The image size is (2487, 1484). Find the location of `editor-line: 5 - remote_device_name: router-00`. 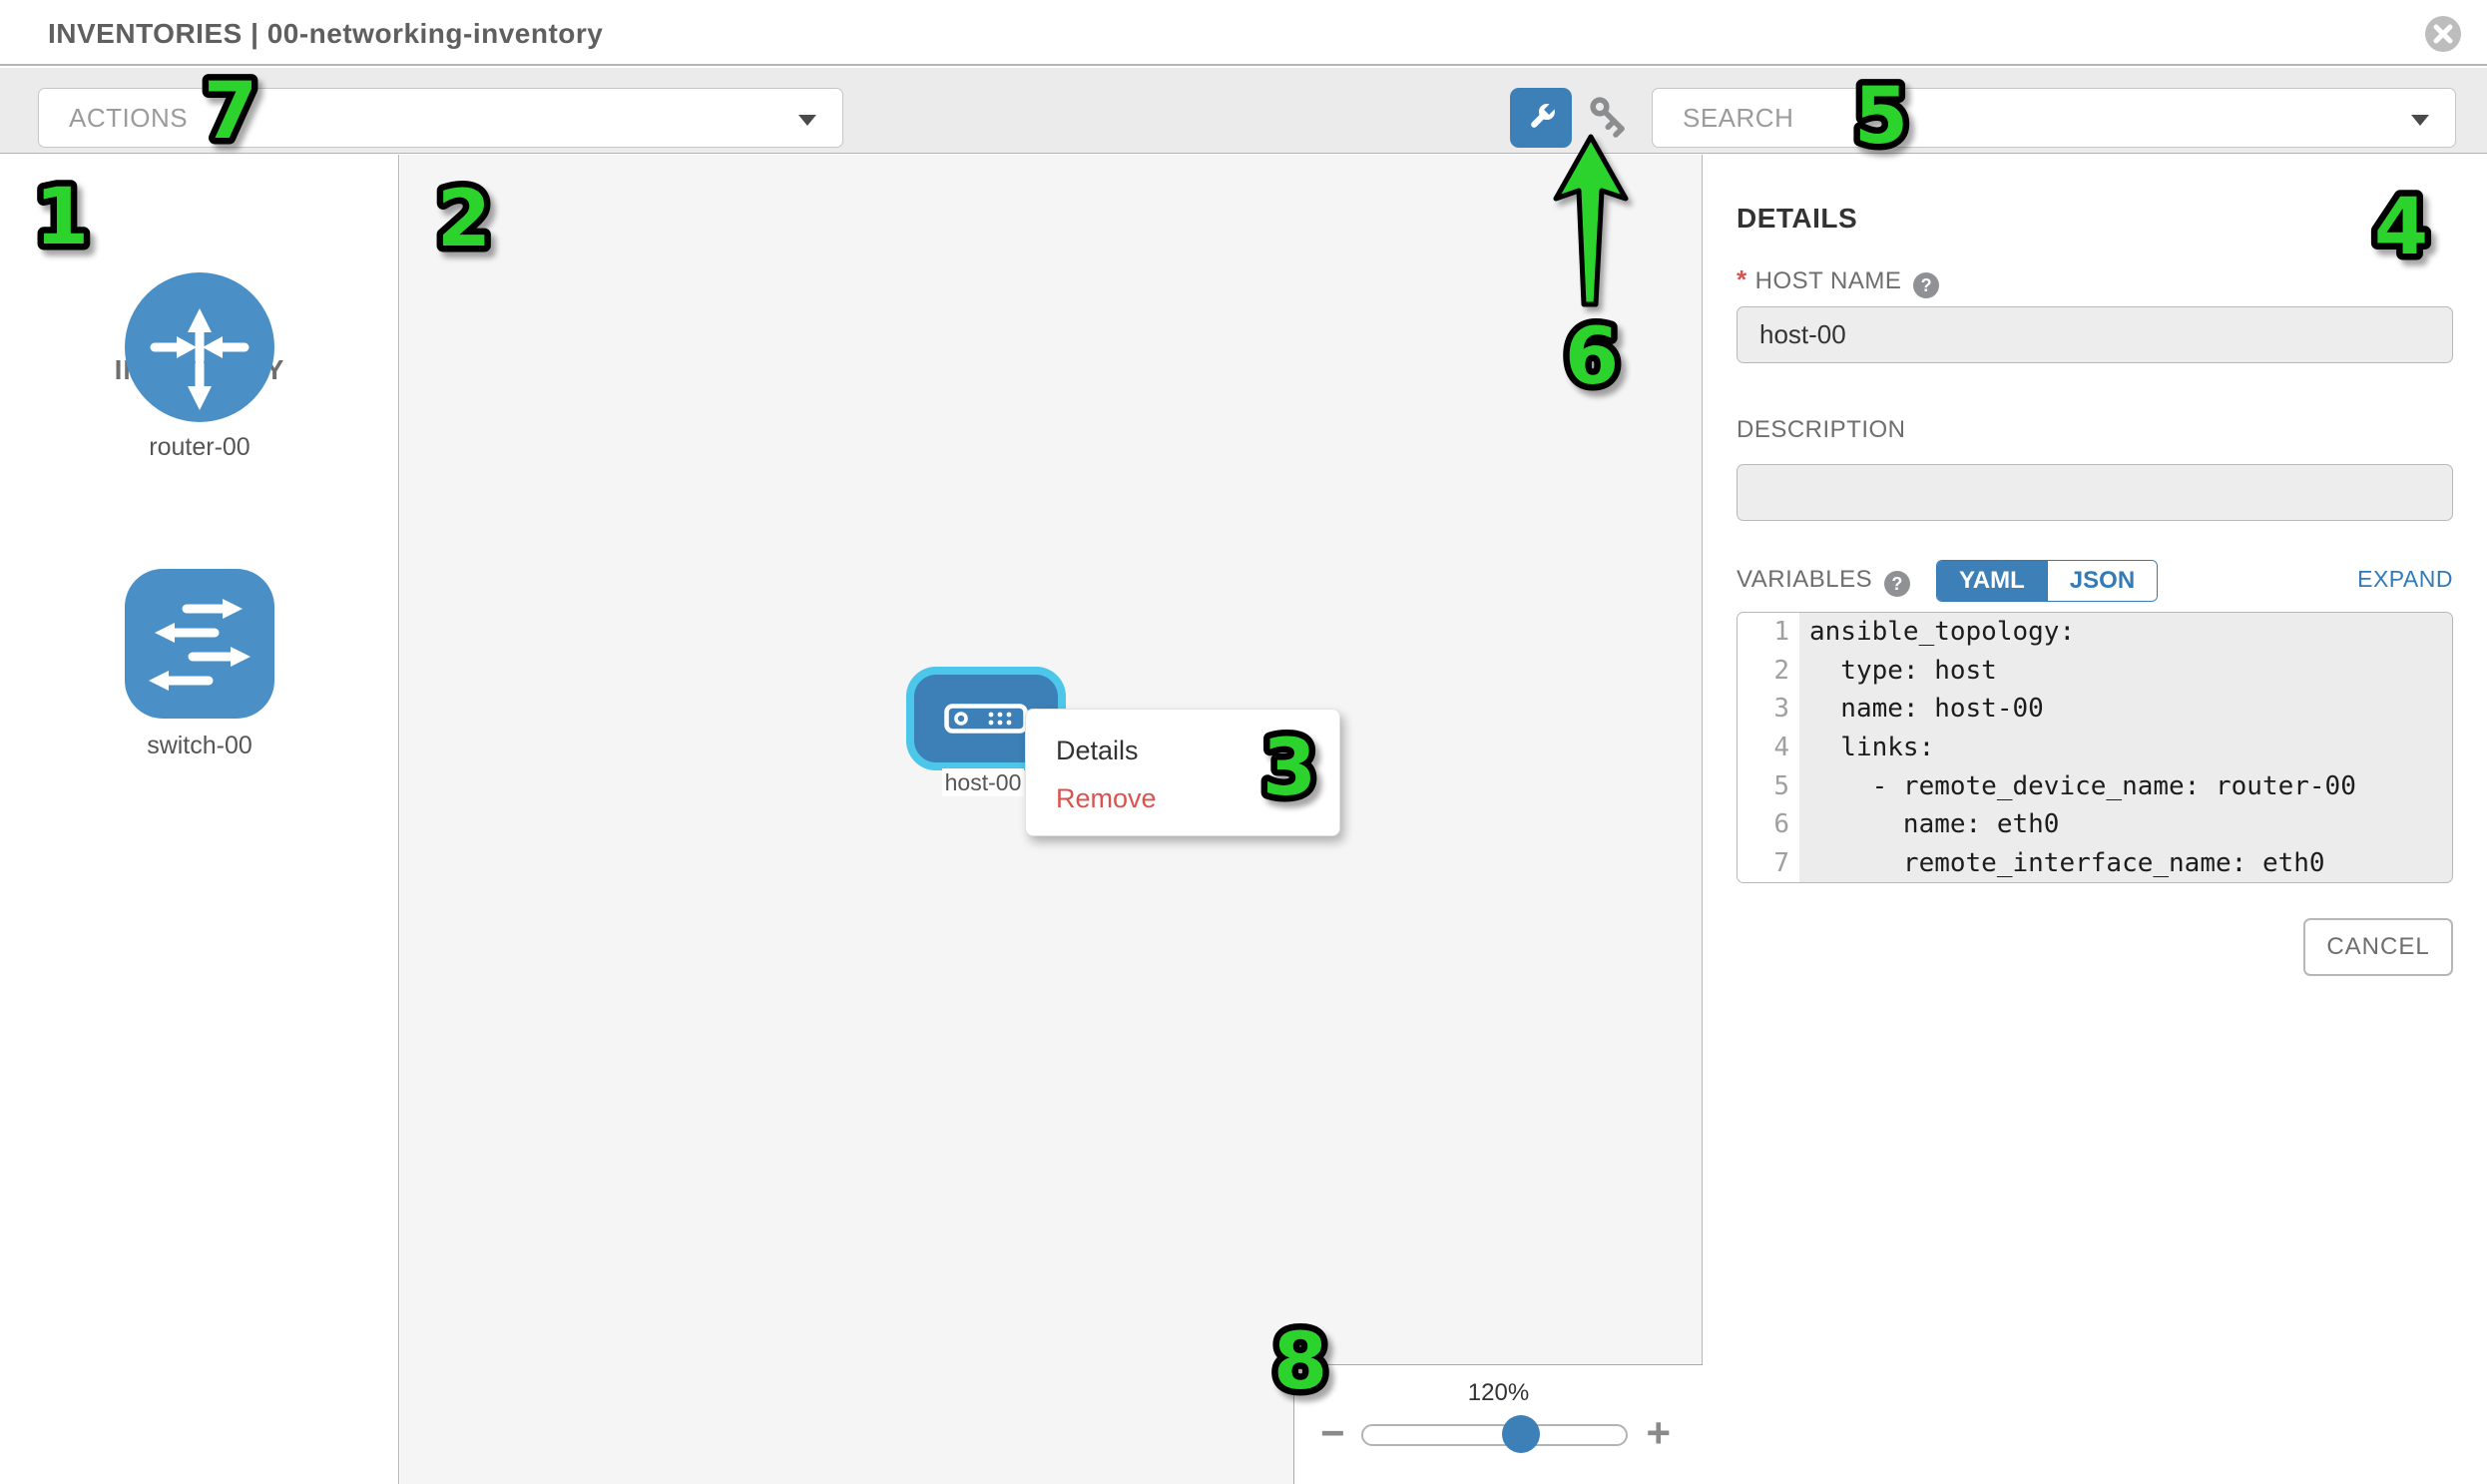

editor-line: 5 - remote_device_name: router-00 is located at coordinates (2095, 785).